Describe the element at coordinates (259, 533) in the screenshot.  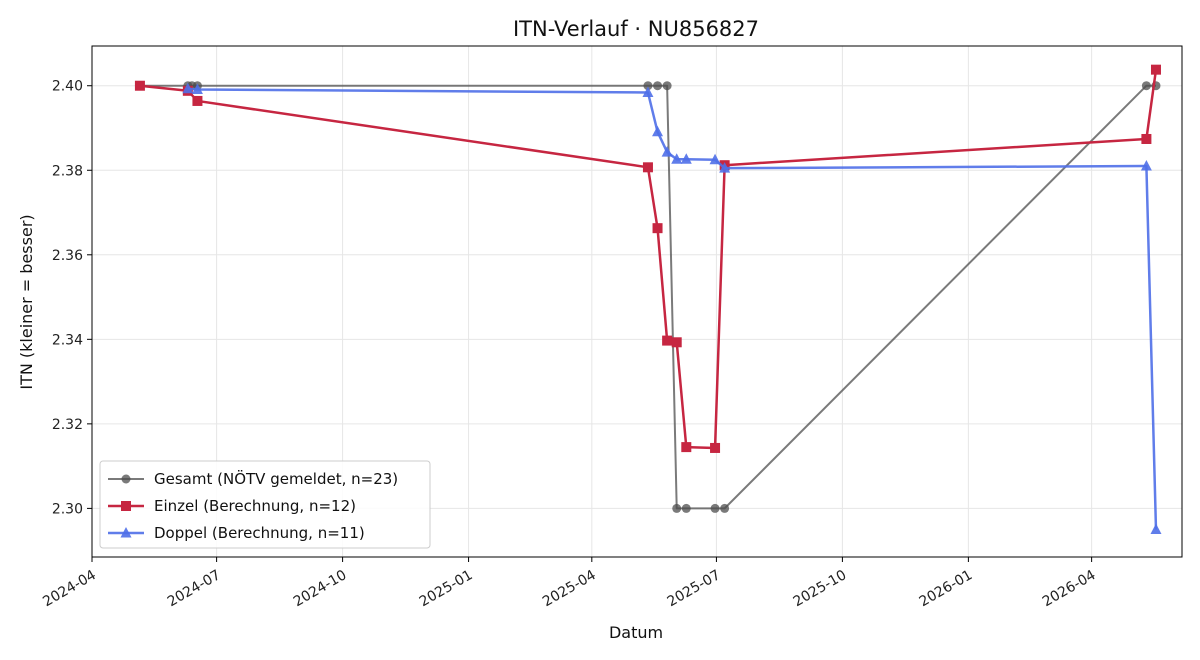
I see `legend-label: Doppel (Berechnung, n=11)` at that location.